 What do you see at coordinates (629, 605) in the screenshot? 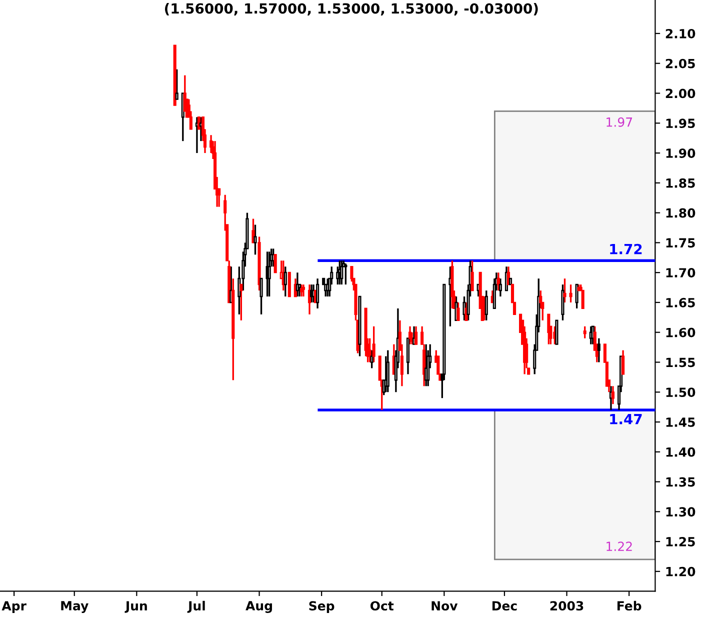
I see `x-tick-label: Feb` at bounding box center [629, 605].